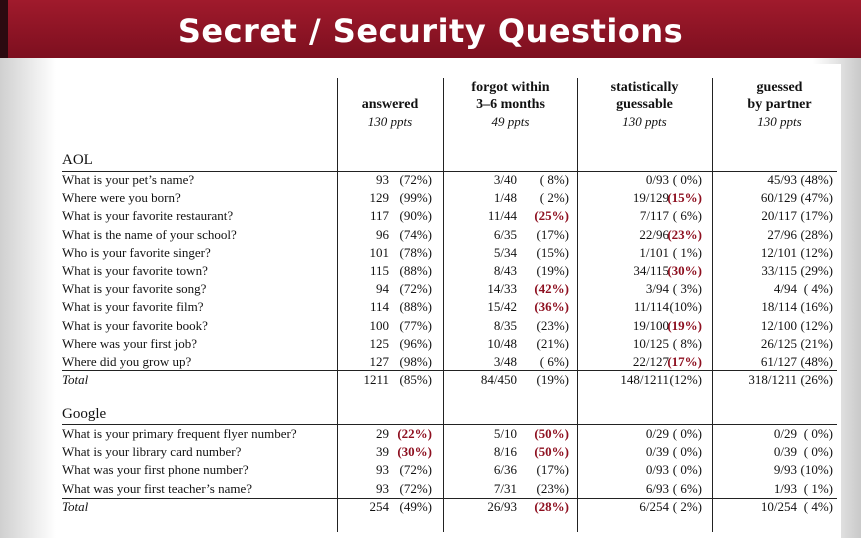 The height and width of the screenshot is (538, 861). What do you see at coordinates (551, 289) in the screenshot?
I see `forgot-pct: (42%)` at bounding box center [551, 289].